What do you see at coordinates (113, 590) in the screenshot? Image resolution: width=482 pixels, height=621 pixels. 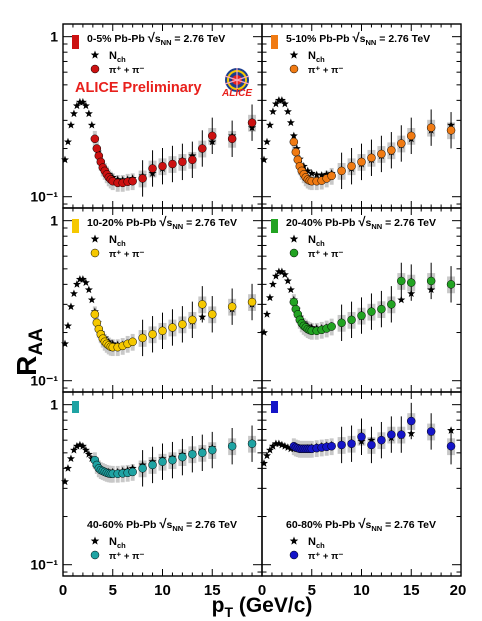 I see `x-tick-label: 5` at bounding box center [113, 590].